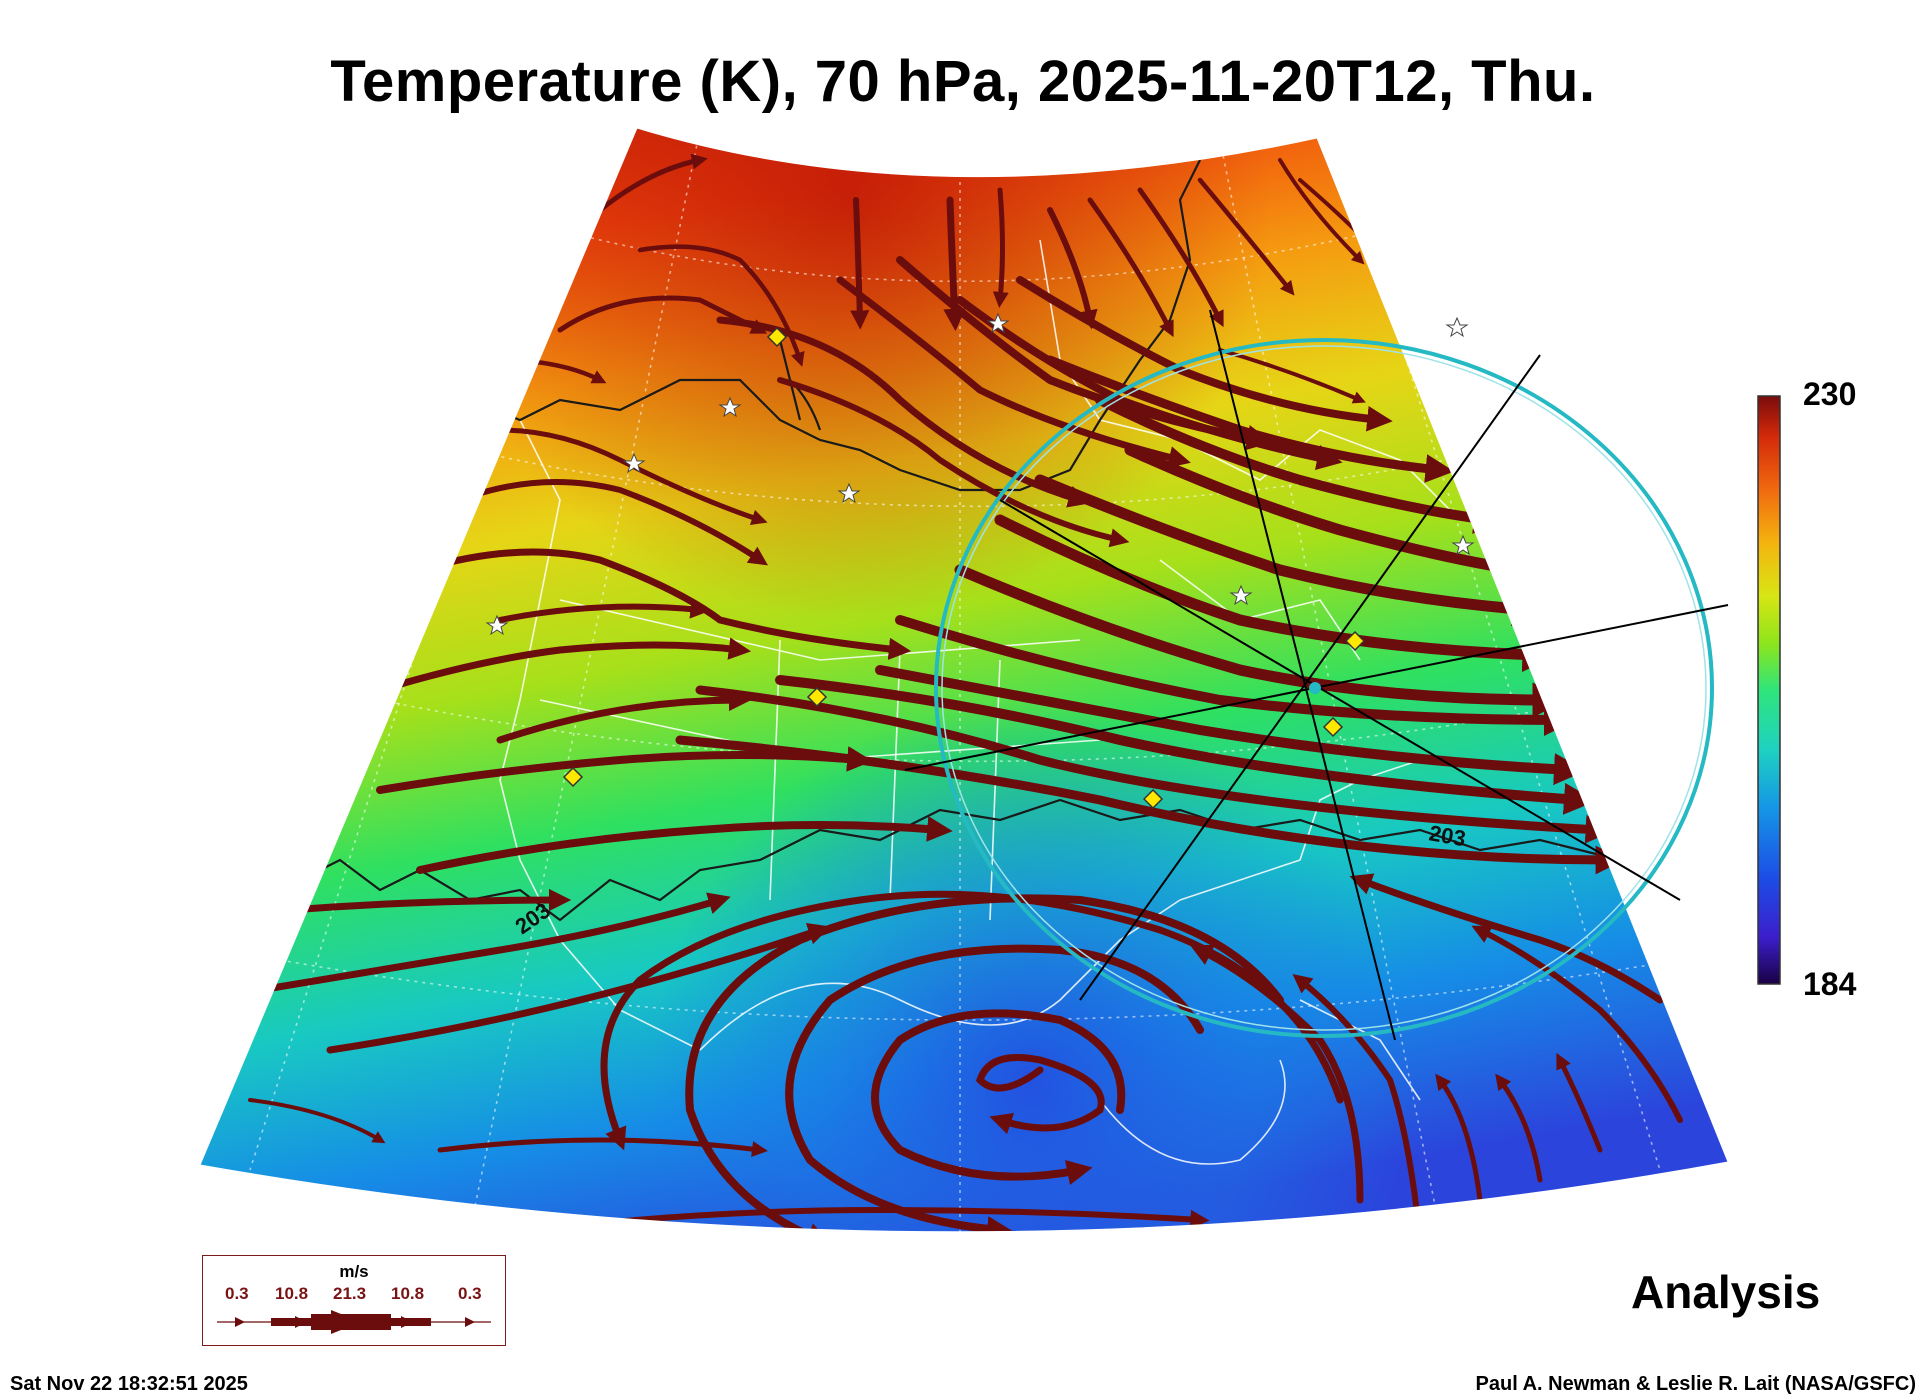 This screenshot has height=1396, width=1926. What do you see at coordinates (129, 1384) in the screenshot?
I see `footer-timestamp: Sat Nov 22 18:32:51 2025` at bounding box center [129, 1384].